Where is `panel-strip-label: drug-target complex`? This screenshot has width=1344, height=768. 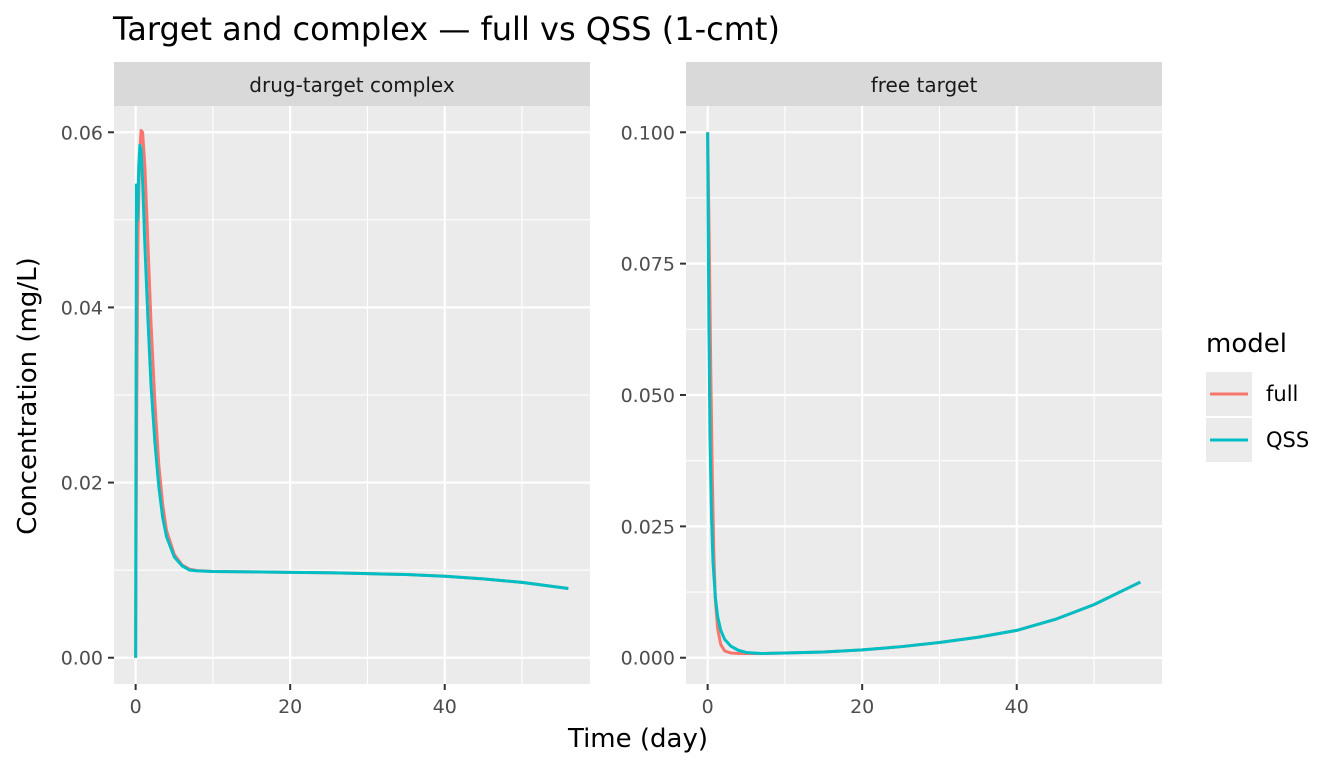 panel-strip-label: drug-target complex is located at coordinates (352, 85).